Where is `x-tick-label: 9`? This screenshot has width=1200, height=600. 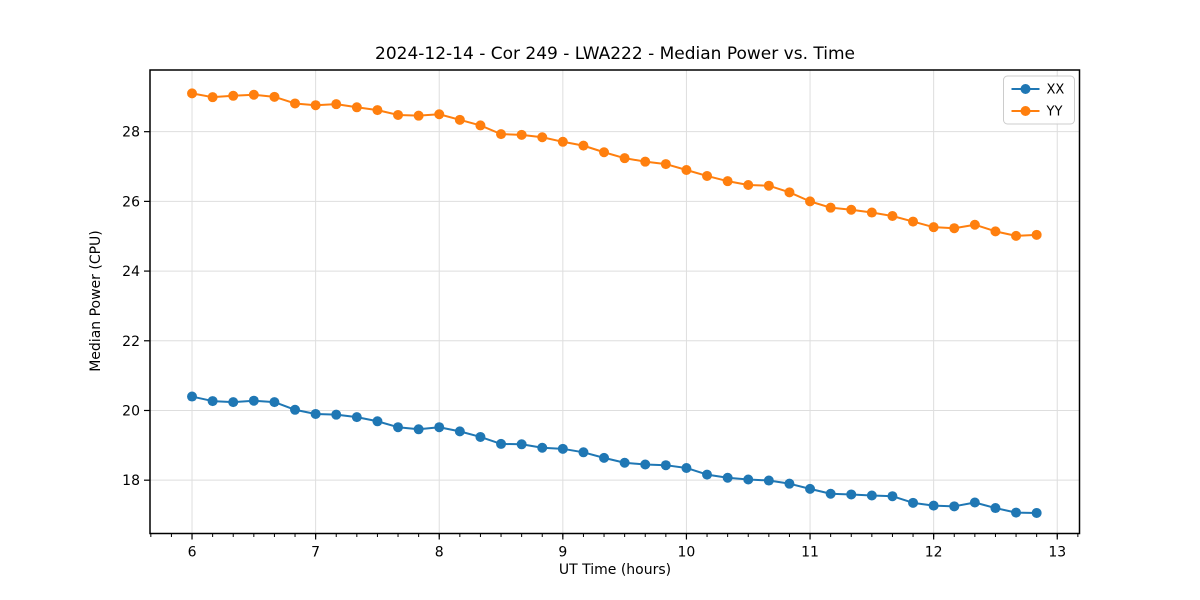 x-tick-label: 9 is located at coordinates (562, 553).